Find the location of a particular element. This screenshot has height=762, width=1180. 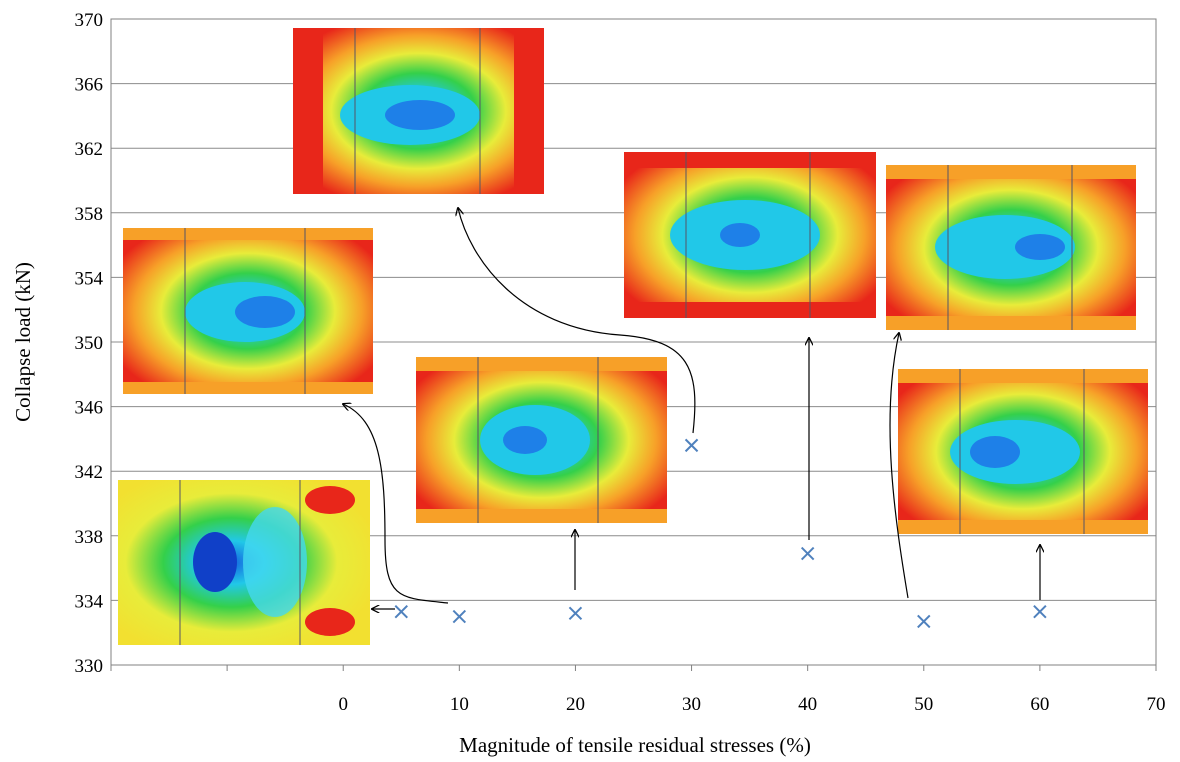

contour-inset-50pct is located at coordinates (1011, 247).